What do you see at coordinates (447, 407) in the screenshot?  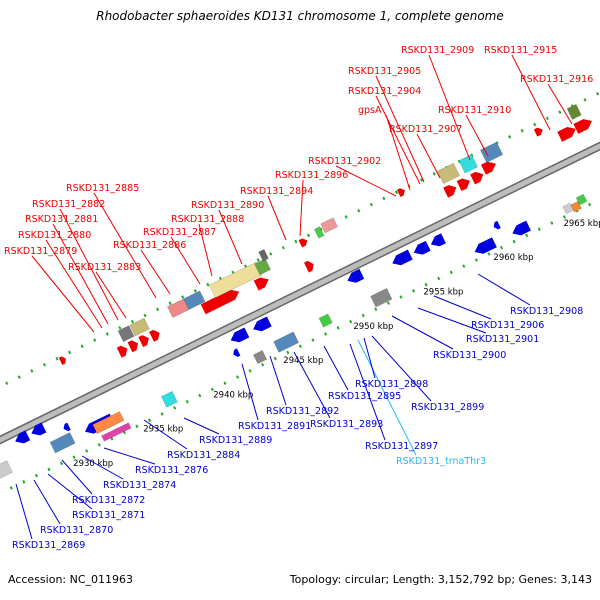 I see `reverse-gene-label: RSKD131_2899` at bounding box center [447, 407].